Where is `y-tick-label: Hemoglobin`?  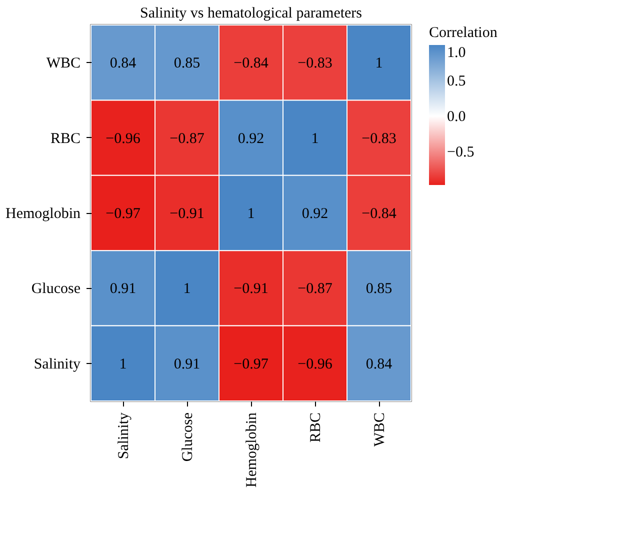 y-tick-label: Hemoglobin is located at coordinates (43, 214).